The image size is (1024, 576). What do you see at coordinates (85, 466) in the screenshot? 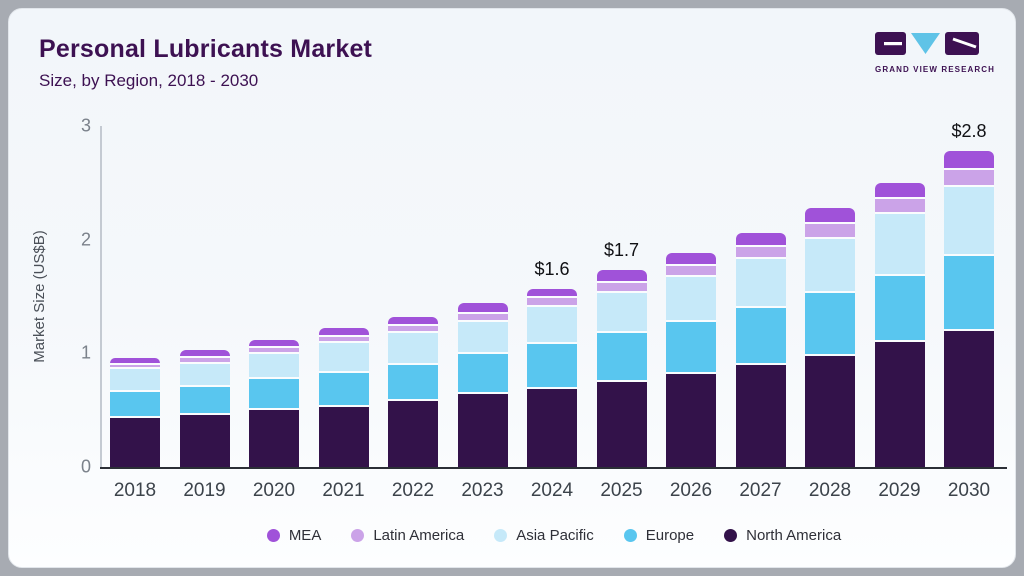
I see `y-tick-0: 0` at bounding box center [85, 466].